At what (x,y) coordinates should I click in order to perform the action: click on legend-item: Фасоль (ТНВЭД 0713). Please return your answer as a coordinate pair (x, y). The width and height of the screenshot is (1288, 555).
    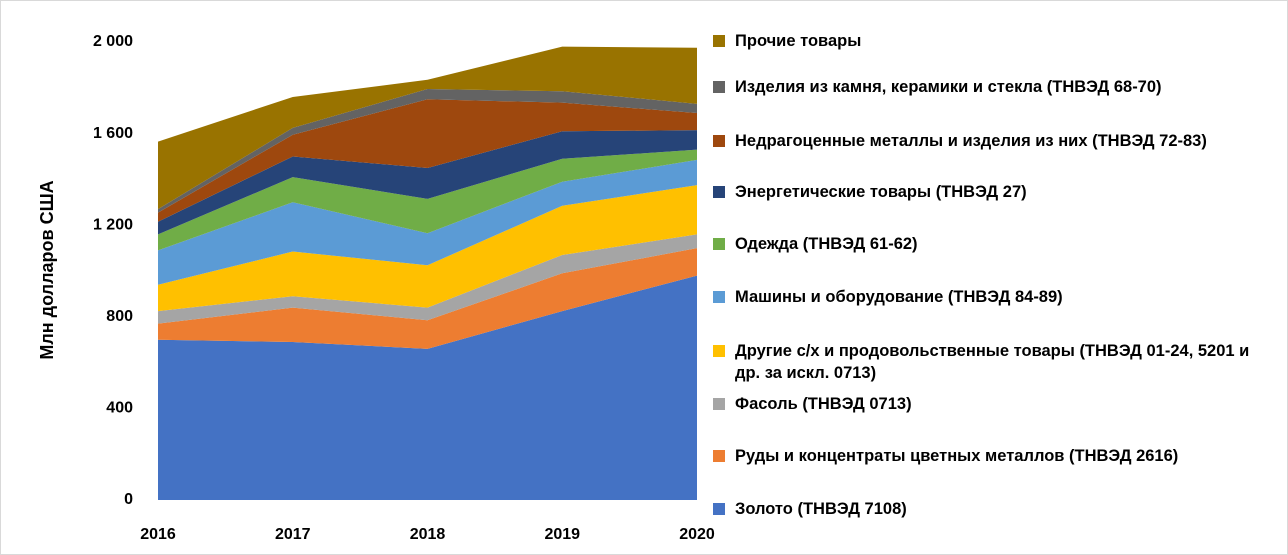
    Looking at the image, I should click on (993, 404).